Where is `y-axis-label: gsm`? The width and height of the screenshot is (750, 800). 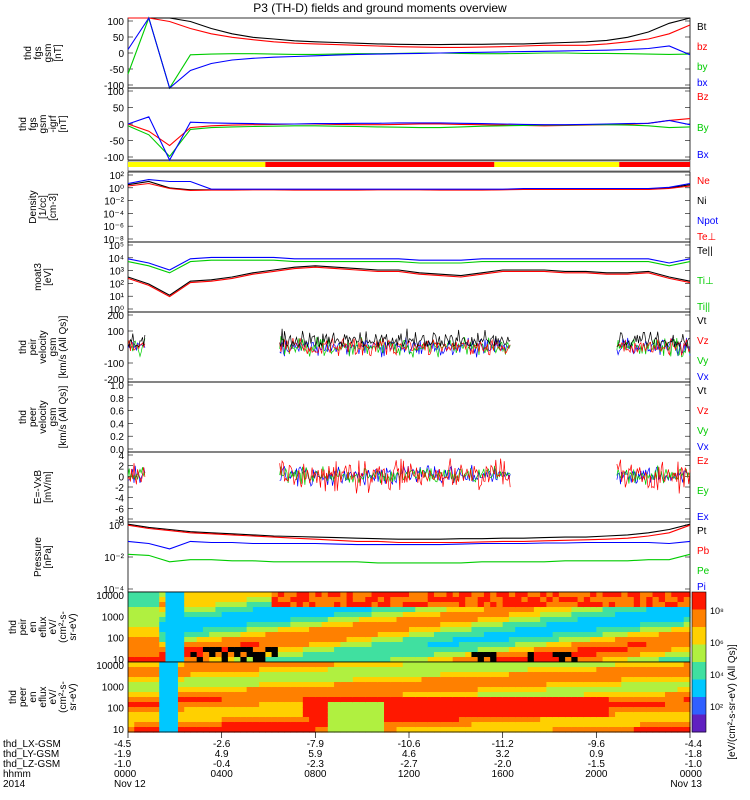
y-axis-label: gsm is located at coordinates (53, 417).